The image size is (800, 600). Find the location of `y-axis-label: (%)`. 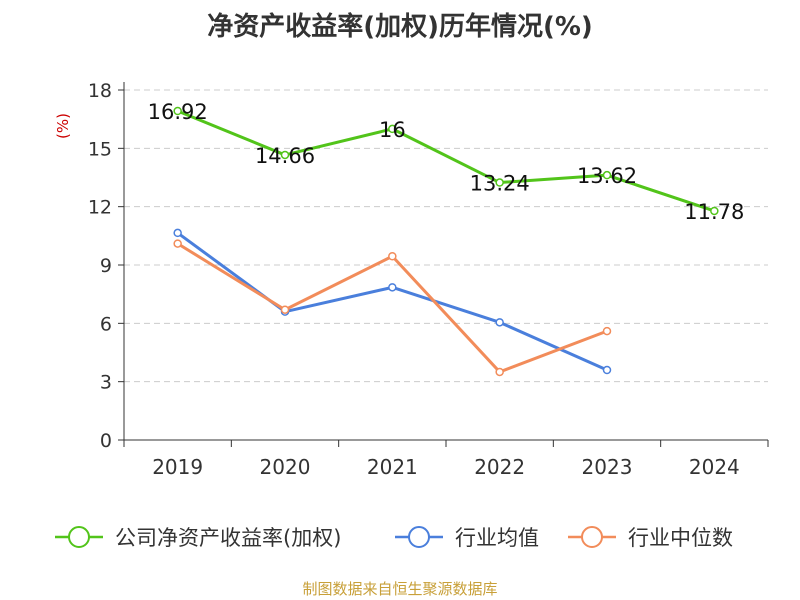

y-axis-label: (%) is located at coordinates (63, 126).